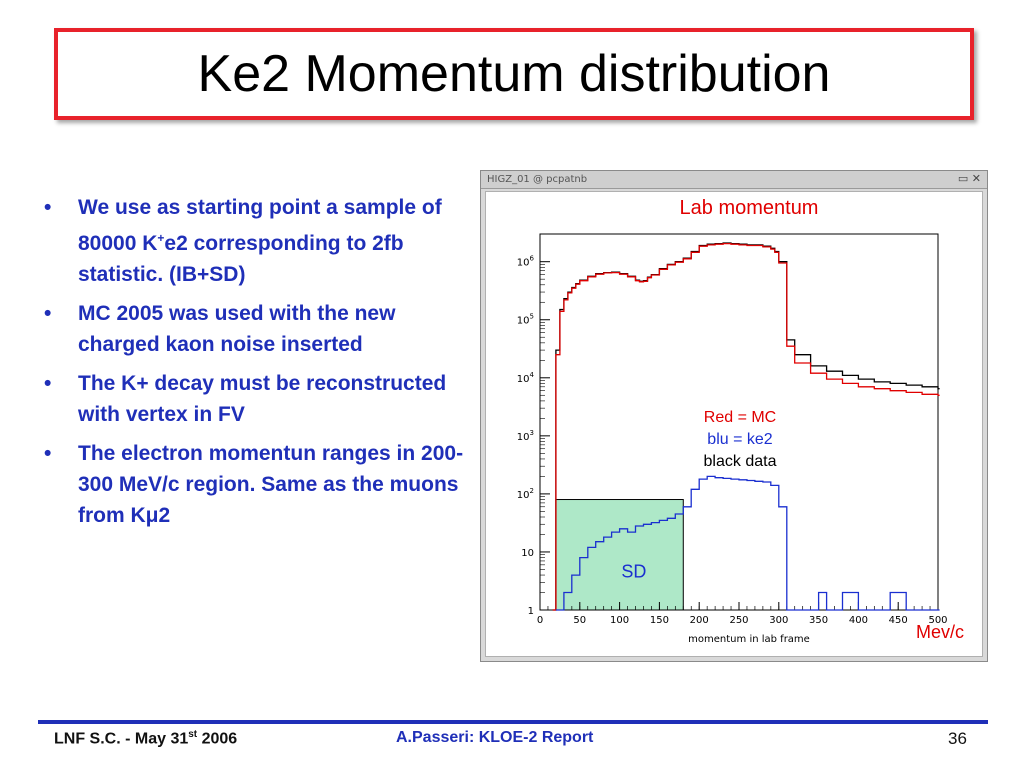 The image size is (1024, 768). What do you see at coordinates (957, 738) in the screenshot?
I see `page-number: 36` at bounding box center [957, 738].